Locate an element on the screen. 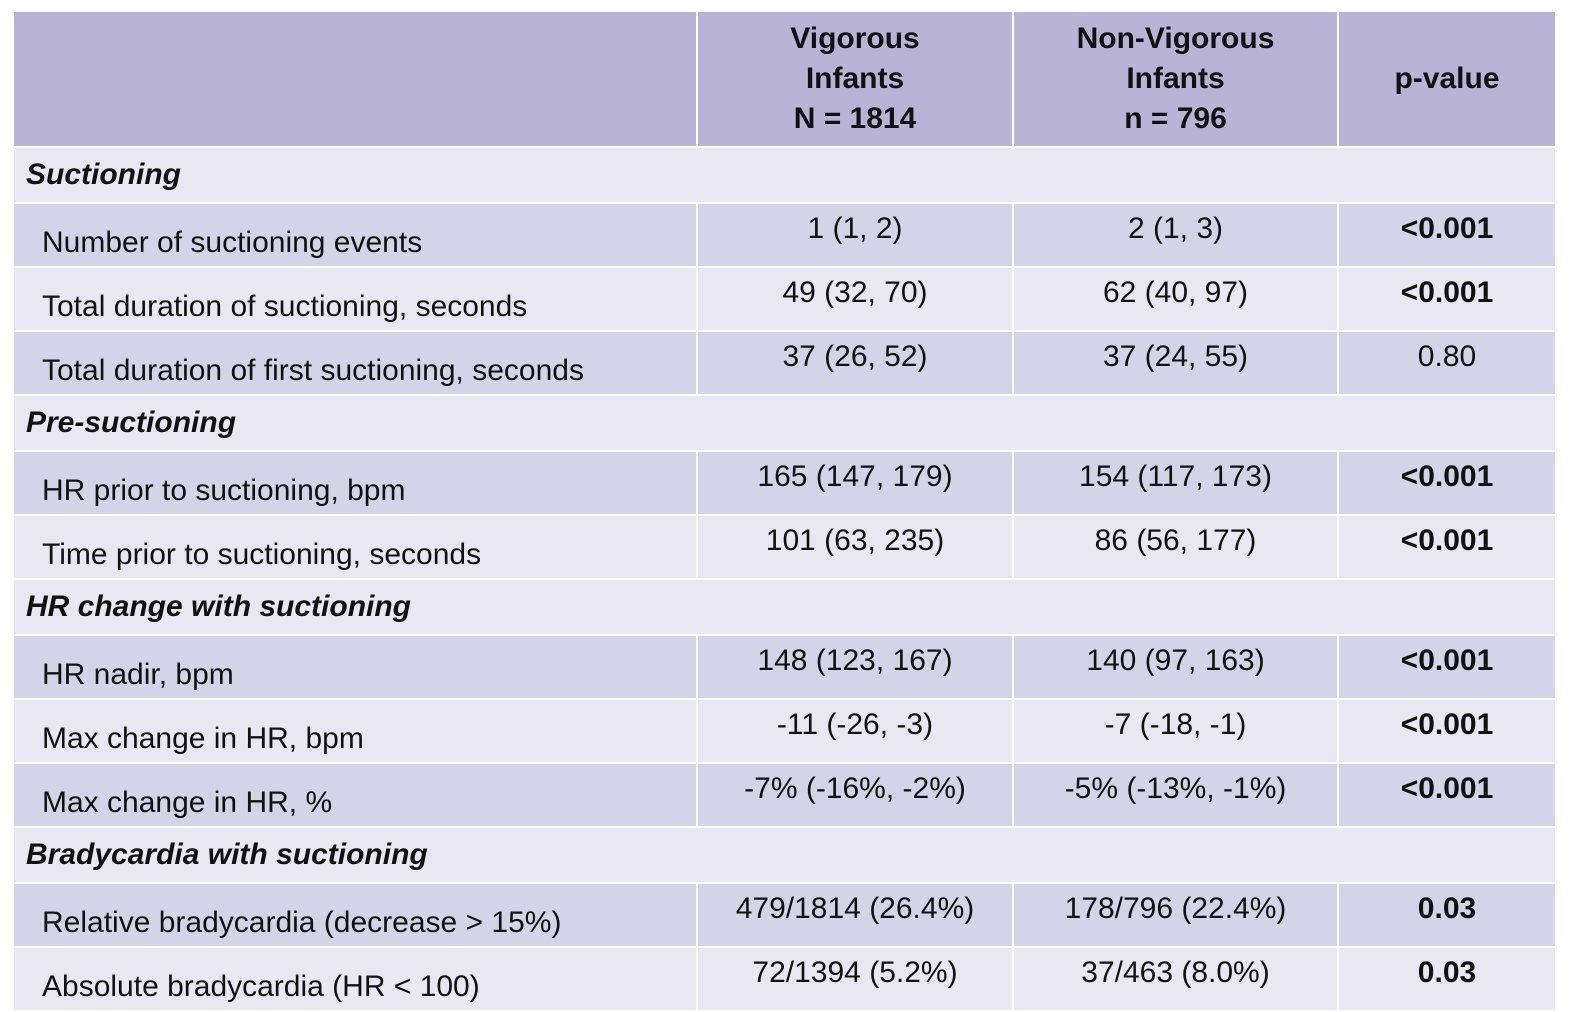 This screenshot has height=1012, width=1580. non-vigorous-value: 37/463 (8.0%) is located at coordinates (1175, 979).